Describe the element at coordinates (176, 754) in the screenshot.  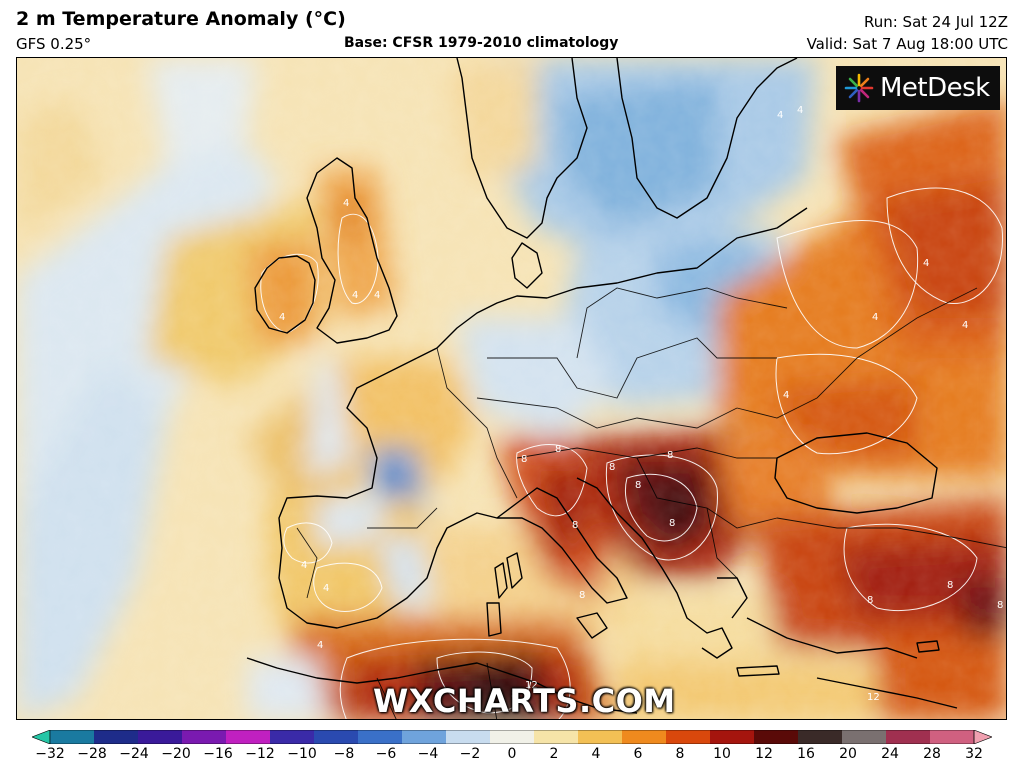
I see `colorbar-tick-label: −20` at that location.